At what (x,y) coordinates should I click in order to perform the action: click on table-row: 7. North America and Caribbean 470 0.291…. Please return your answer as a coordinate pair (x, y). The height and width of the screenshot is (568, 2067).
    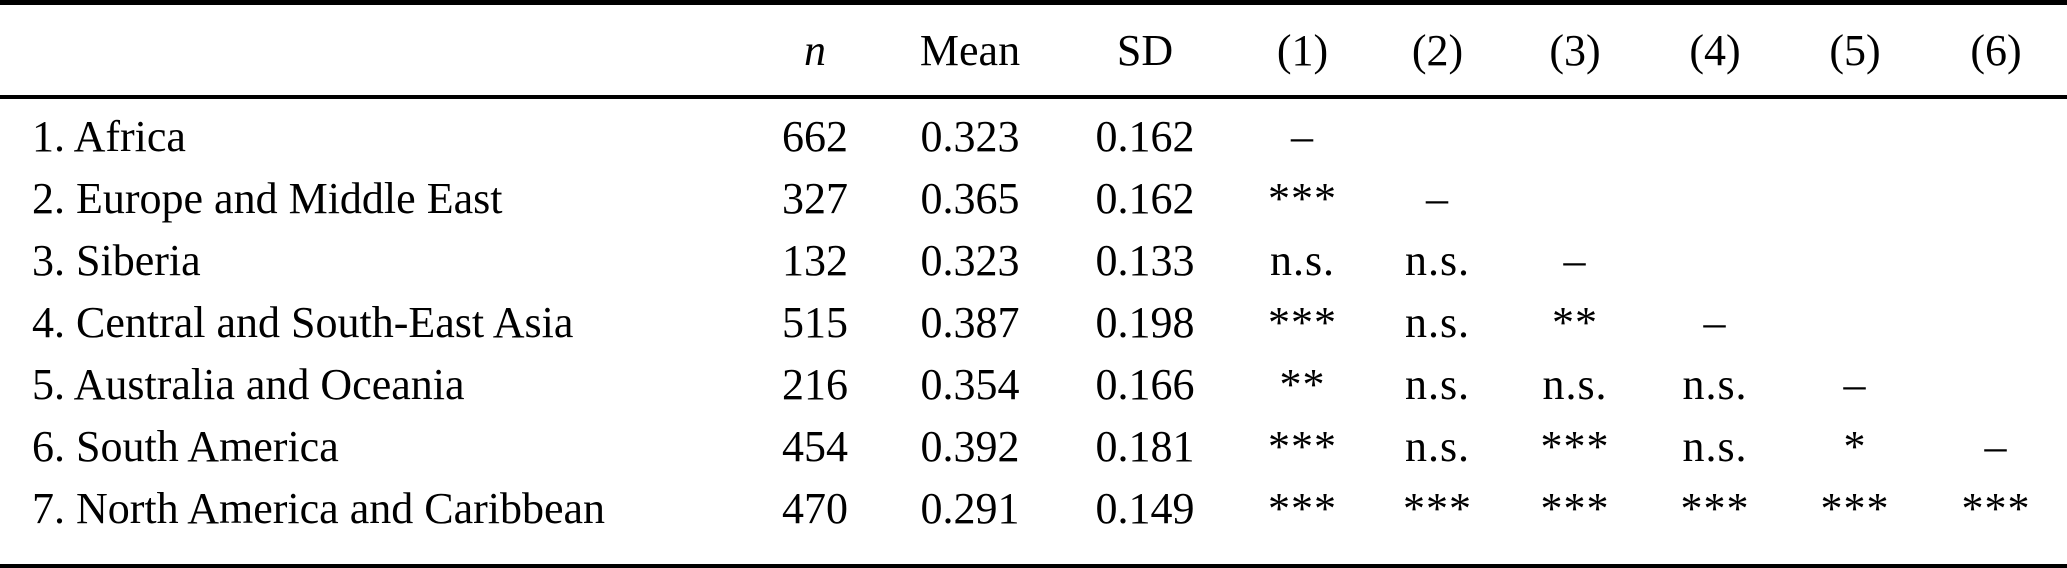
    Looking at the image, I should click on (1033, 508).